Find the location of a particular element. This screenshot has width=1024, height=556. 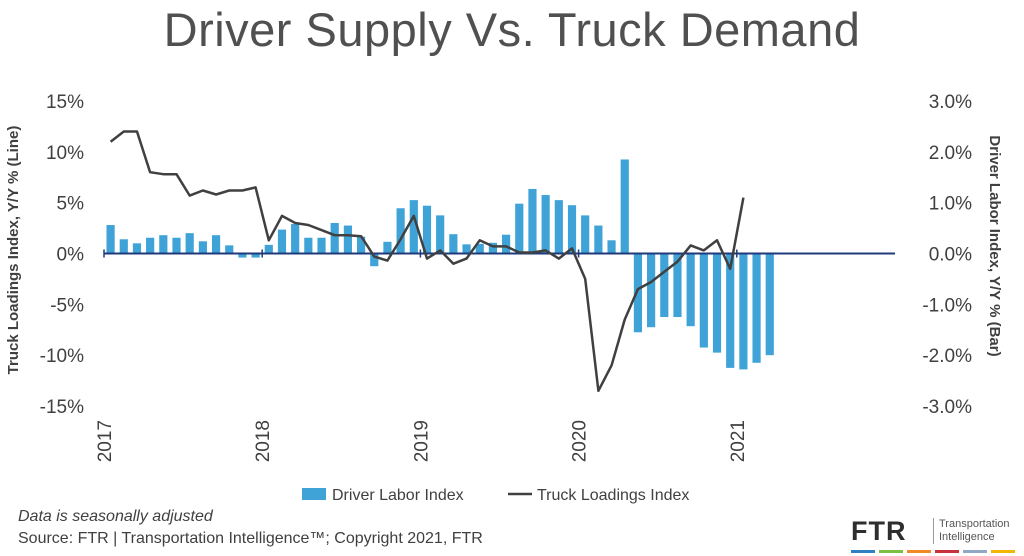

left-tick-label: 10% is located at coordinates (65, 153).